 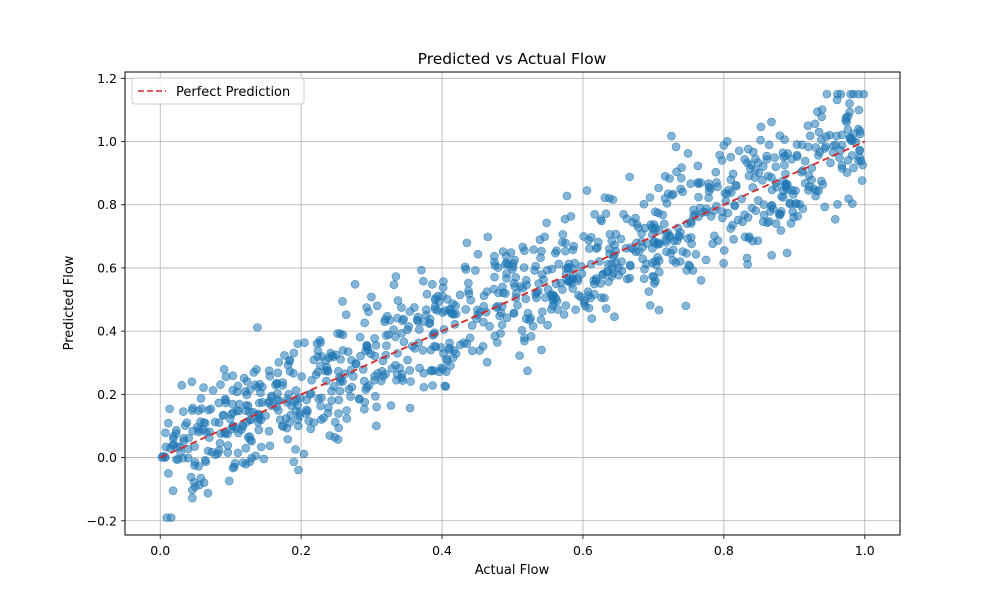 I want to click on x-axis-label: Actual Flow, so click(x=512, y=570).